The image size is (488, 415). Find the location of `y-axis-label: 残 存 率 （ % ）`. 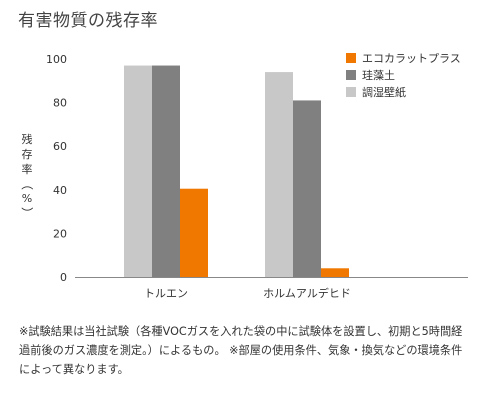

y-axis-label: 残 存 率 （ % ） is located at coordinates (27, 176).